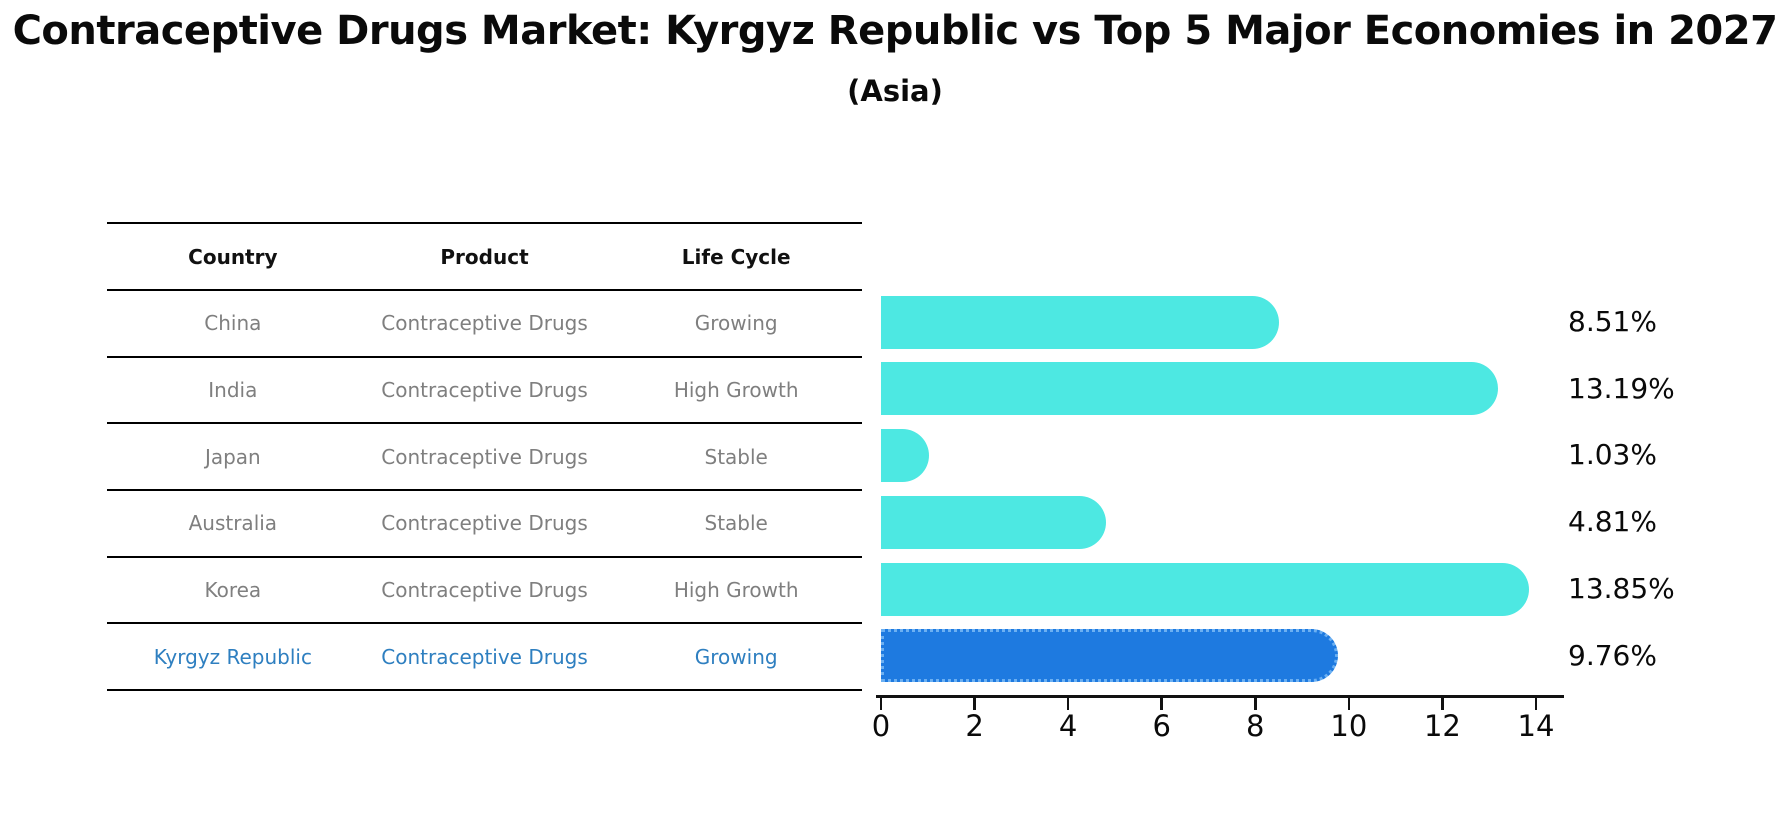  What do you see at coordinates (1442, 726) in the screenshot?
I see `x-tick-label: 12` at bounding box center [1442, 726].